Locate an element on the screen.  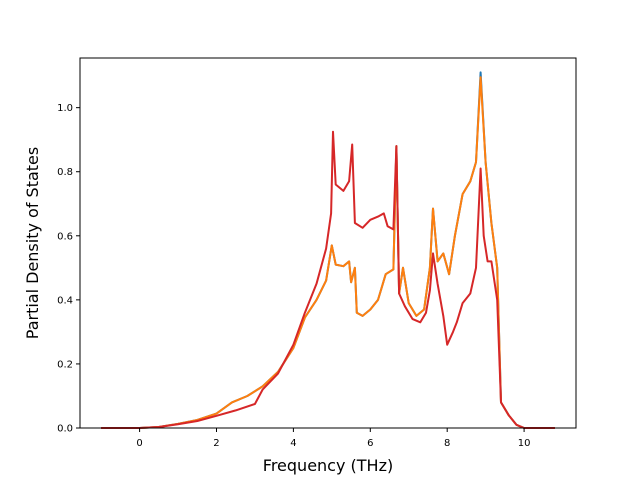
y-tick-label: 0.4 is located at coordinates (65, 300).